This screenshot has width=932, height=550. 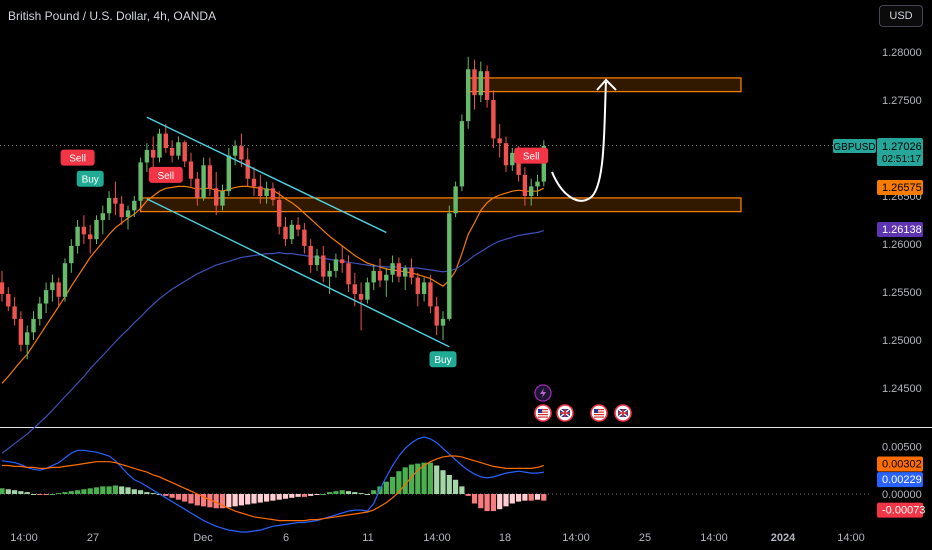 What do you see at coordinates (902, 53) in the screenshot?
I see `y-tick-label: 1.28000` at bounding box center [902, 53].